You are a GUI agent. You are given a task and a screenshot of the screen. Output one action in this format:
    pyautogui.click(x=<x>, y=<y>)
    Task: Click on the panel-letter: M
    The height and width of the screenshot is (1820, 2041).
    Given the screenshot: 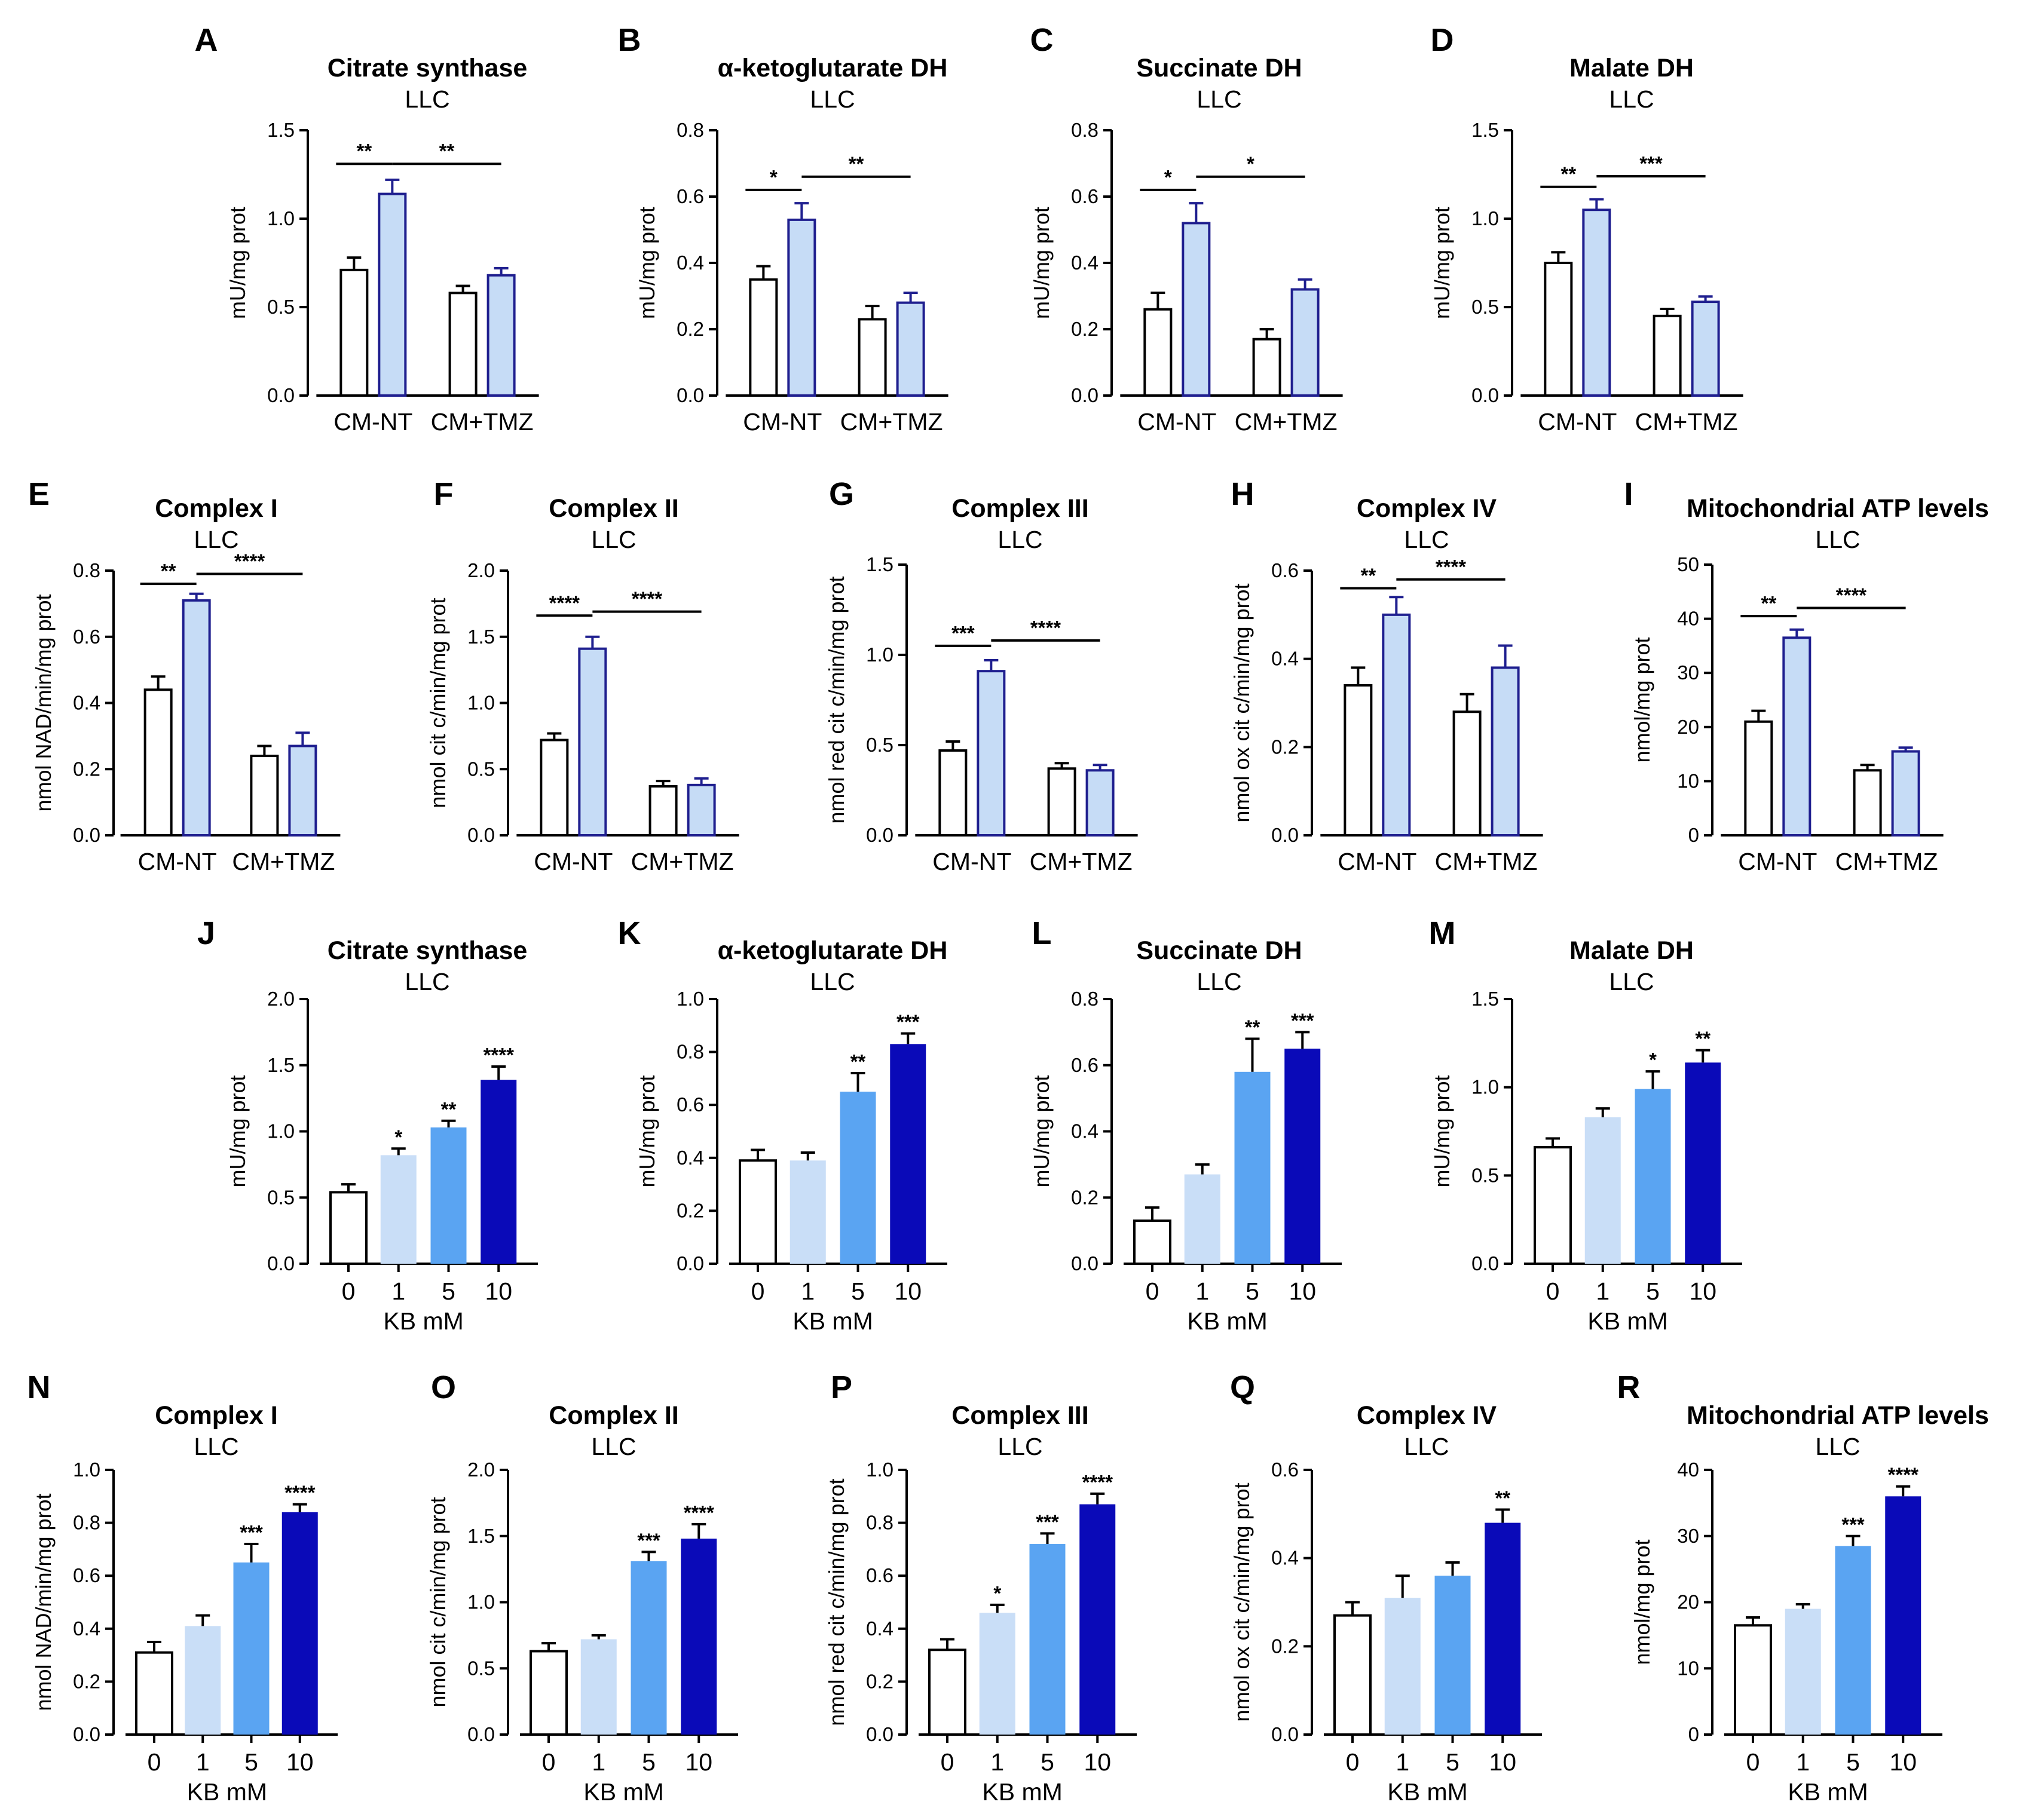 What is the action you would take?
    pyautogui.click(x=1442, y=933)
    